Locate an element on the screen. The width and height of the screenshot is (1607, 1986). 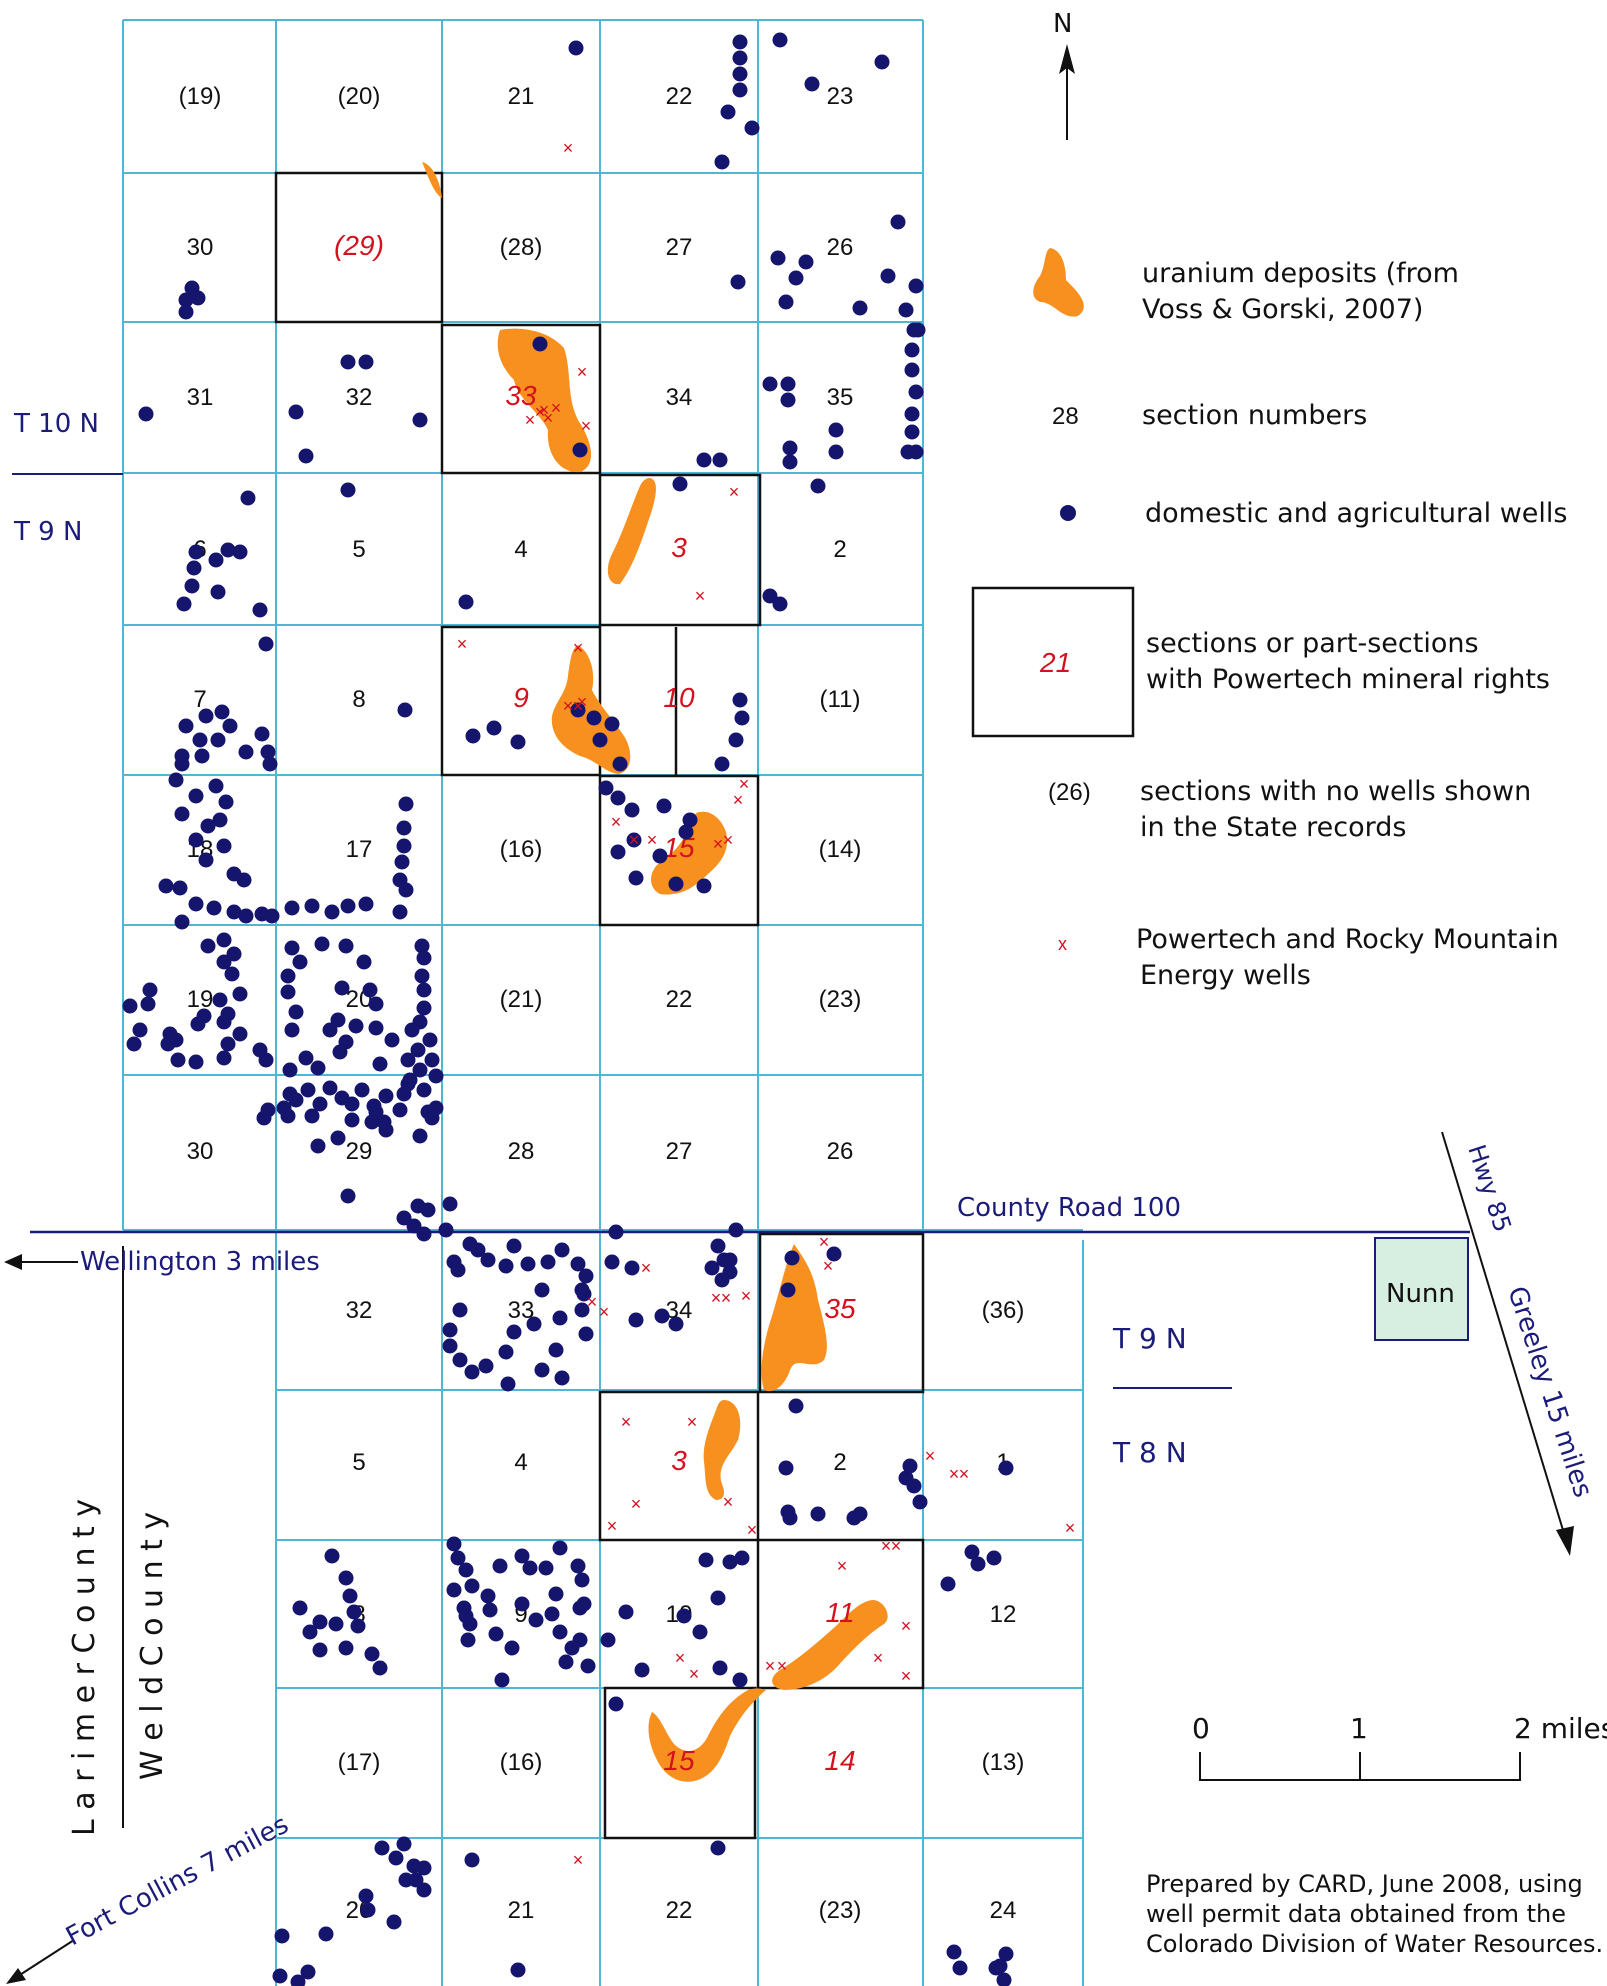
legend-section-sample: 28 is located at coordinates (1065, 416).